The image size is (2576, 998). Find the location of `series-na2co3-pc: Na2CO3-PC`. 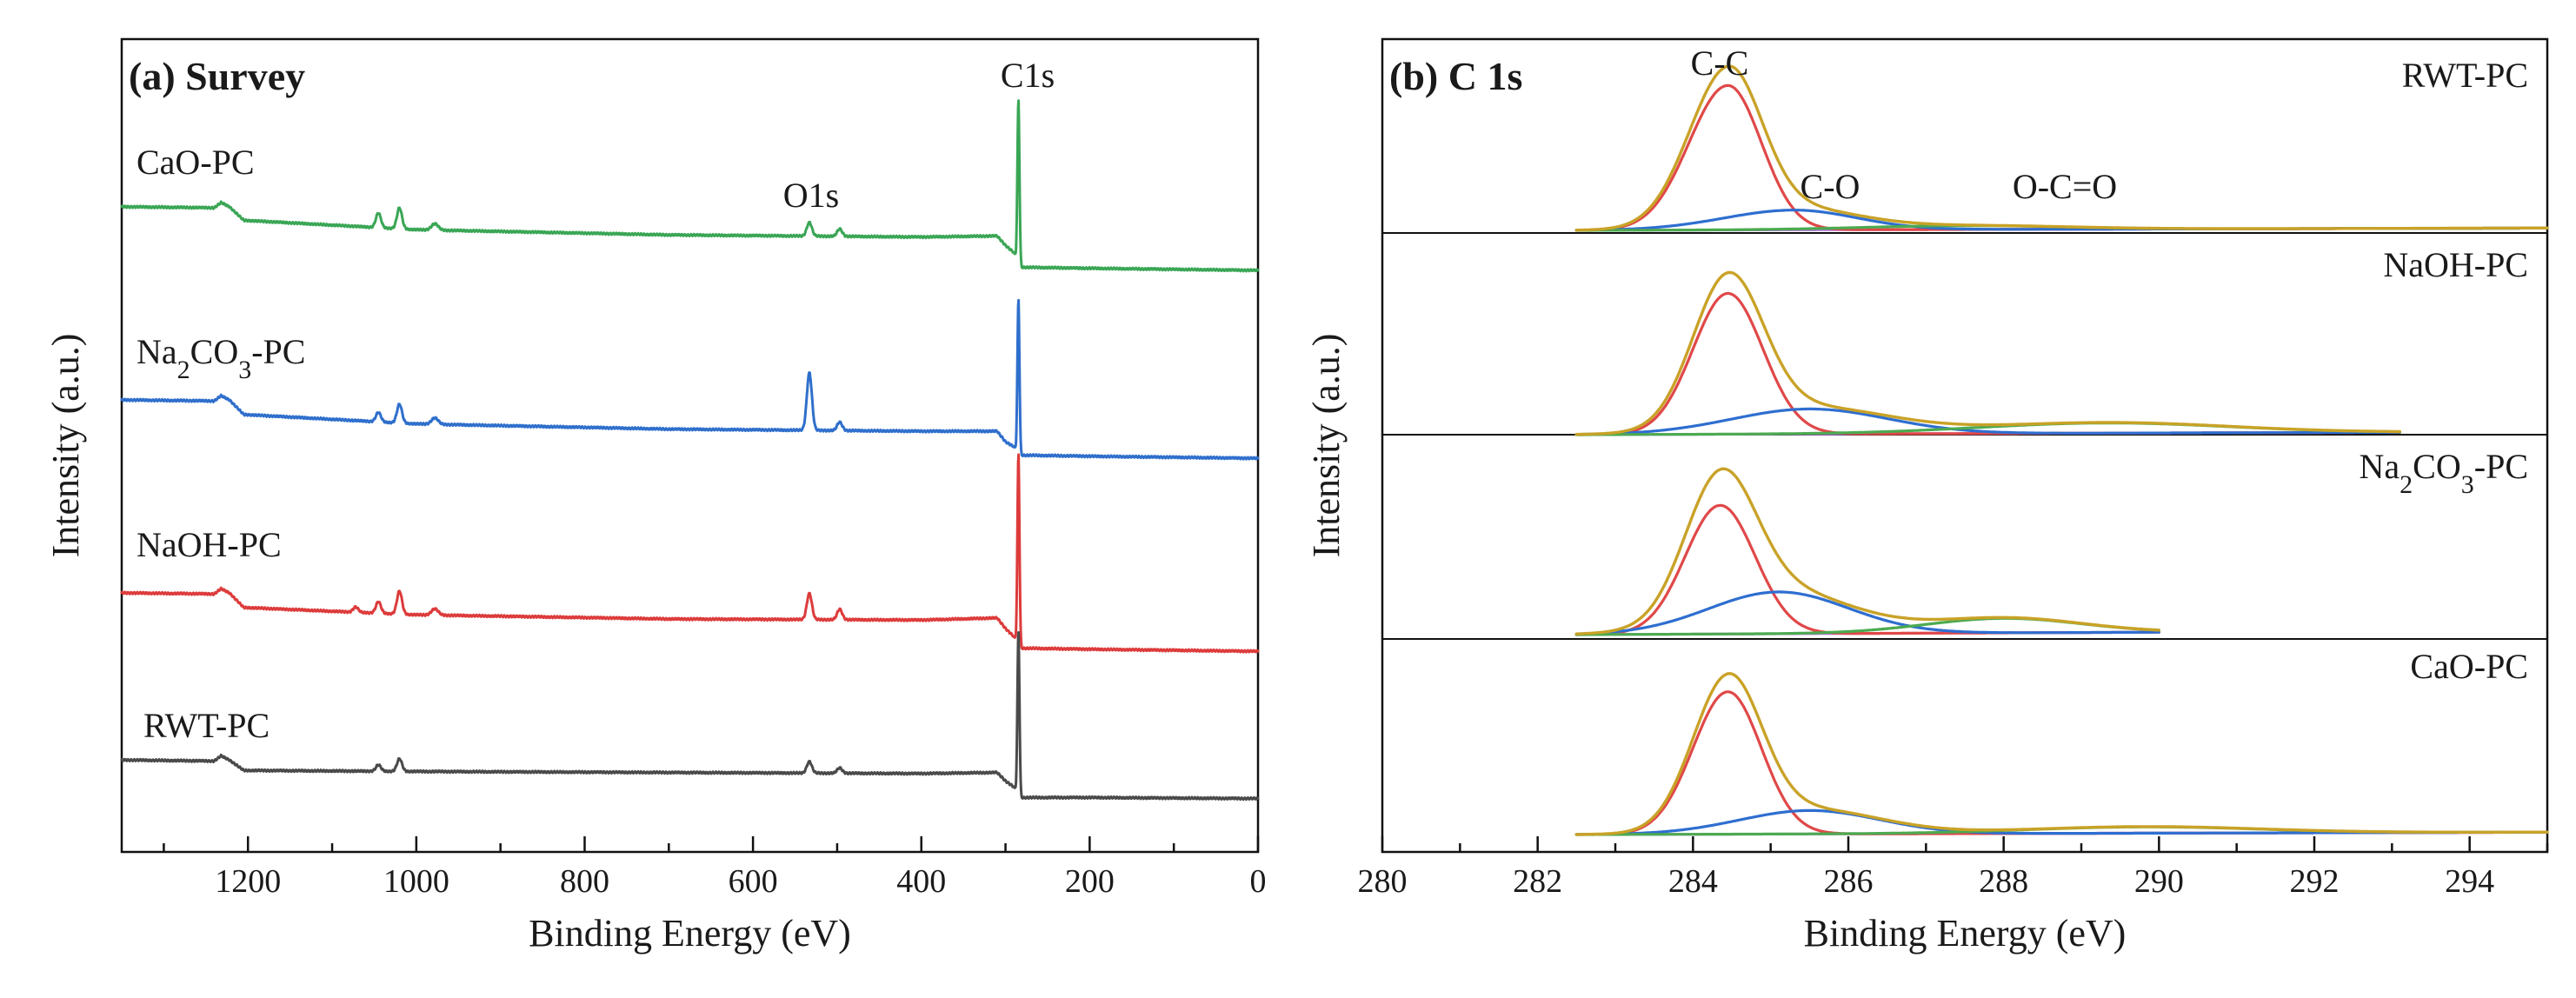

series-na2co3-pc: Na2CO3-PC is located at coordinates (690, 379).